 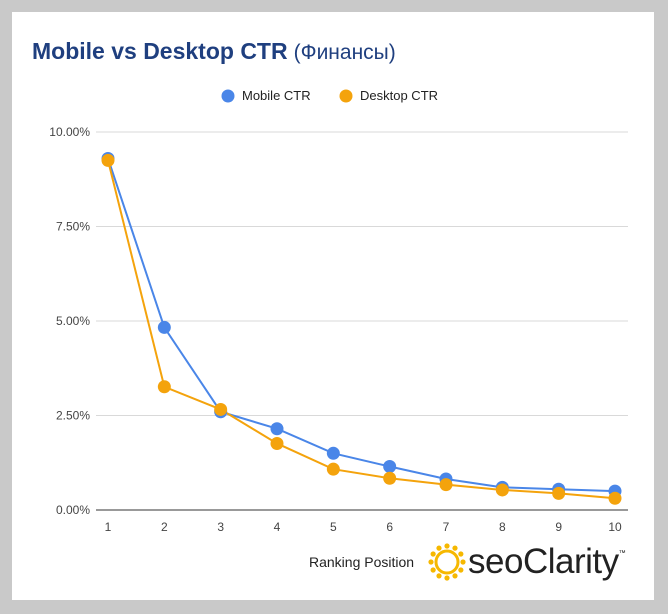 I want to click on x-tick-label: 2, so click(x=164, y=527).